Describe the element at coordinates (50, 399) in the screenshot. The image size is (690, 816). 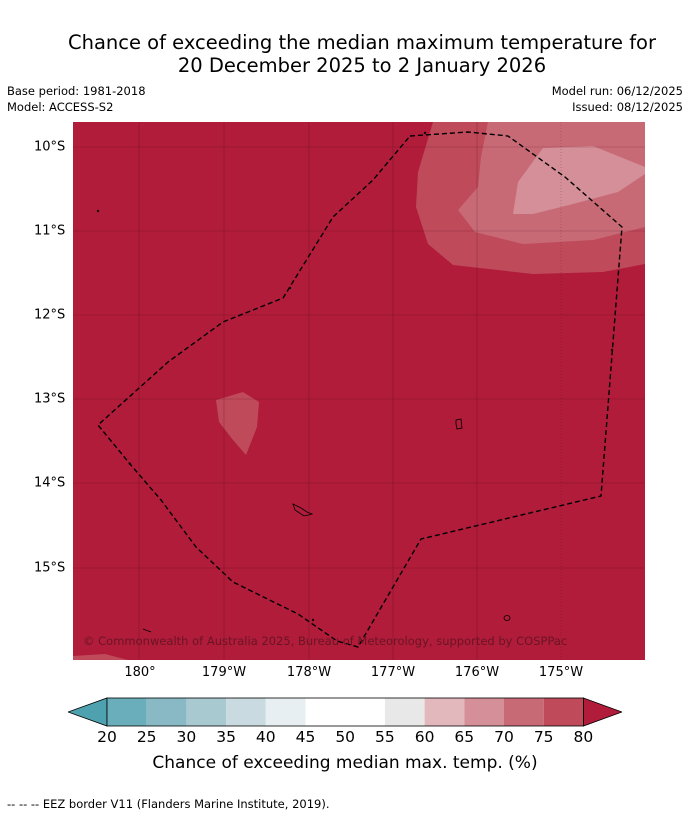
I see `lat-label-13s: 13°S` at that location.